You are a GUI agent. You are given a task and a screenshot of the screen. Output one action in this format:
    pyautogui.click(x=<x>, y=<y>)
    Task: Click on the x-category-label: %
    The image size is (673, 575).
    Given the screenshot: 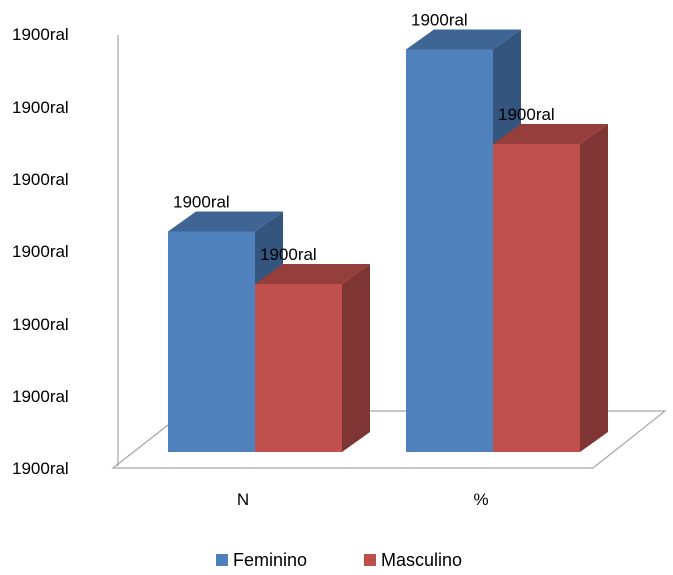 What is the action you would take?
    pyautogui.click(x=480, y=499)
    